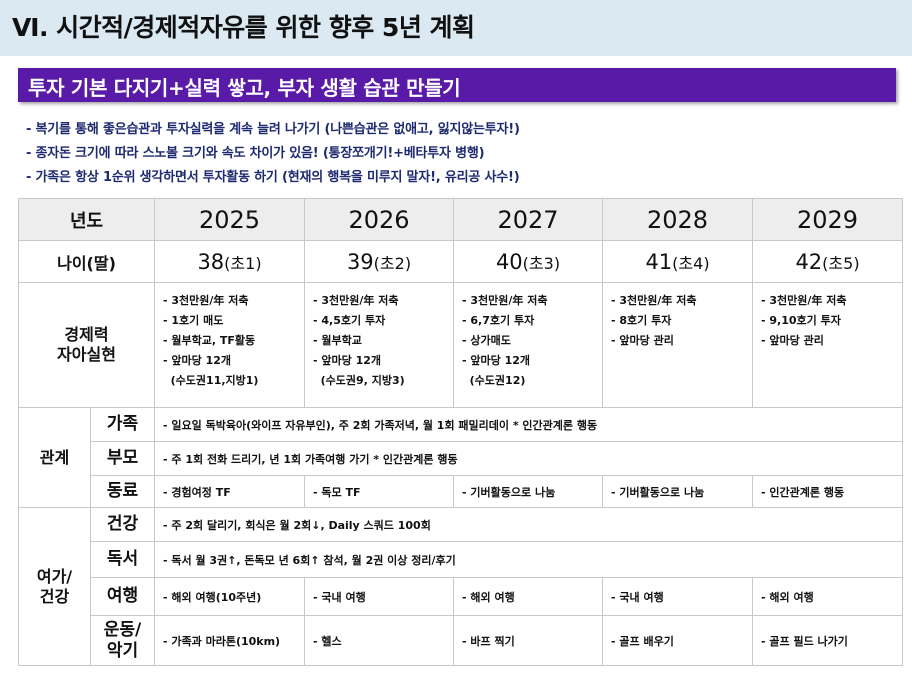  Describe the element at coordinates (392, 263) in the screenshot. I see `age-grade: (초2)` at that location.